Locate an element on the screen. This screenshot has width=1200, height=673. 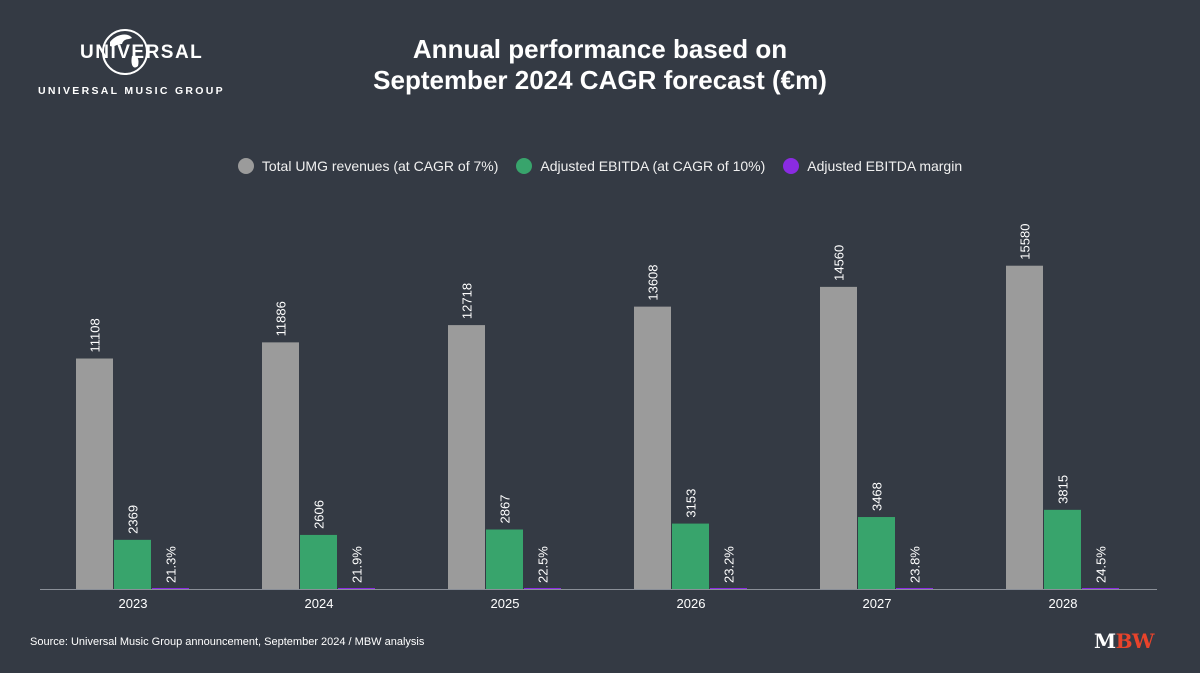
bar-ebitda-2023 is located at coordinates (132, 564).